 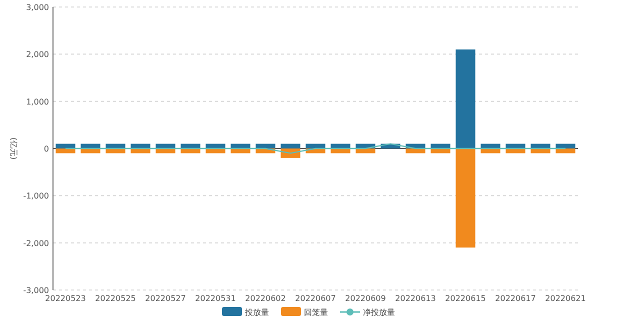 I want to click on y-tick-label: -2,000, so click(x=36, y=243).